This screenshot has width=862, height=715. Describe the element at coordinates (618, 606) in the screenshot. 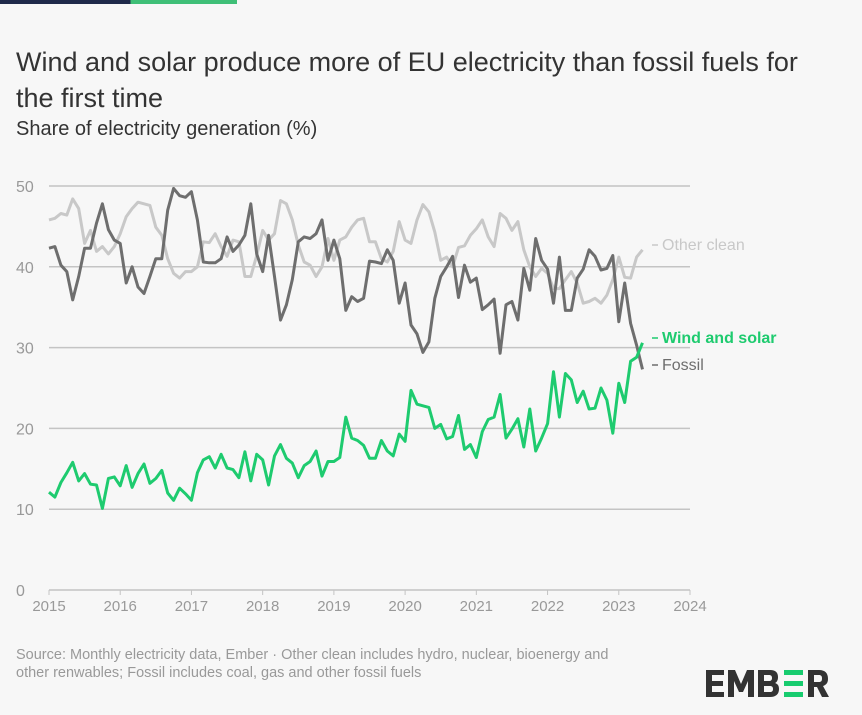

I see `x-tick-label: 2023` at that location.